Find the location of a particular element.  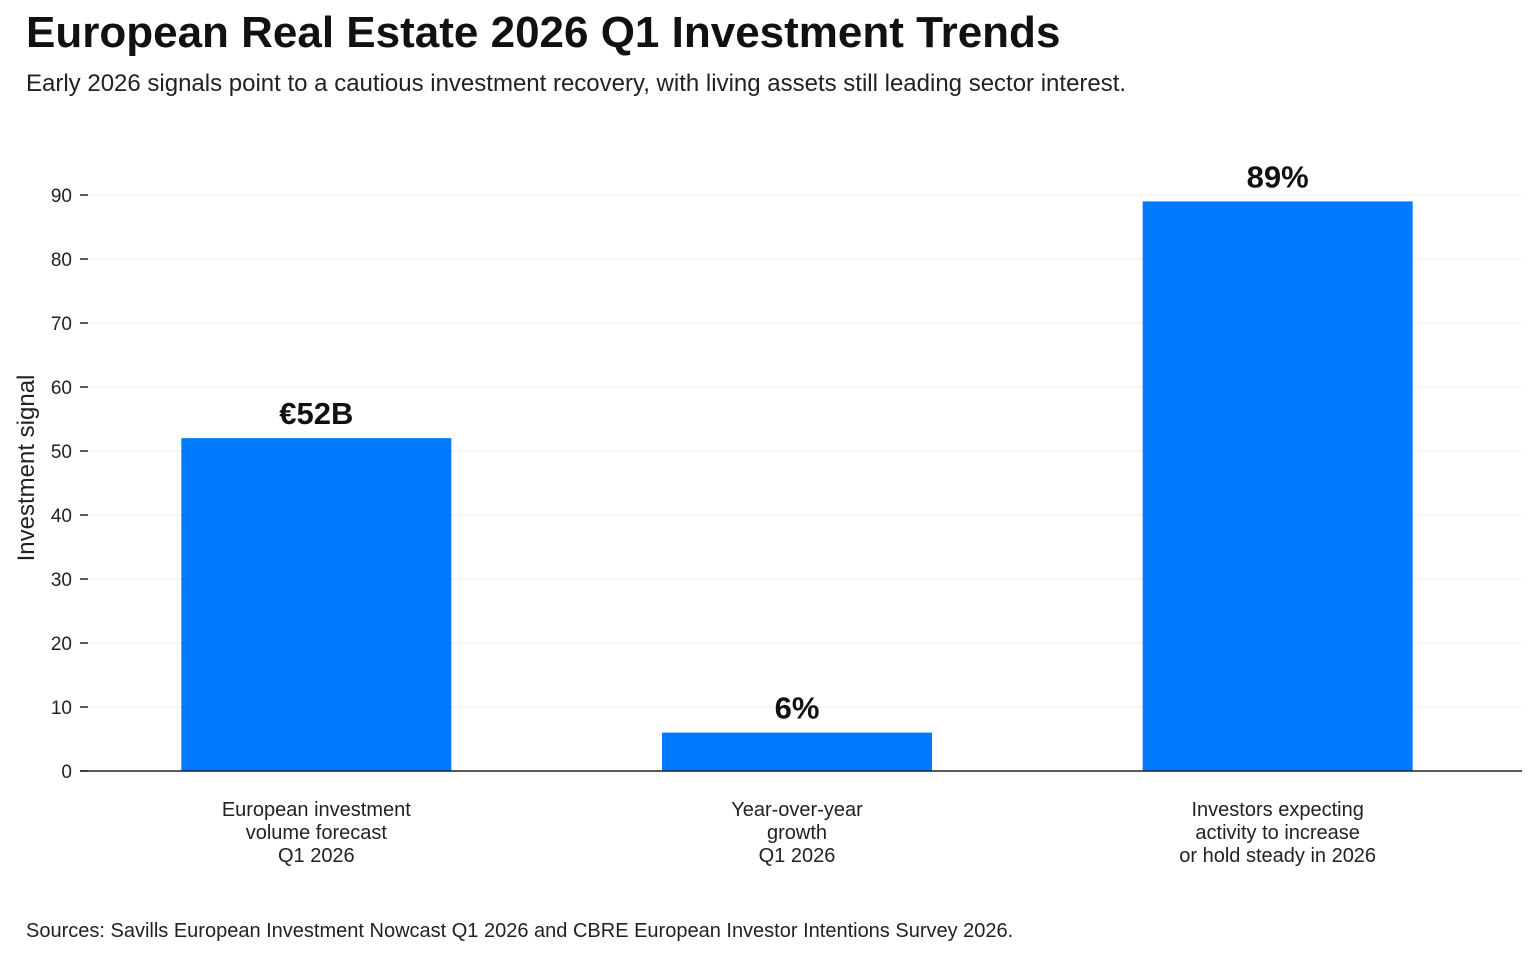

y-tick-label: 0 is located at coordinates (66, 772).